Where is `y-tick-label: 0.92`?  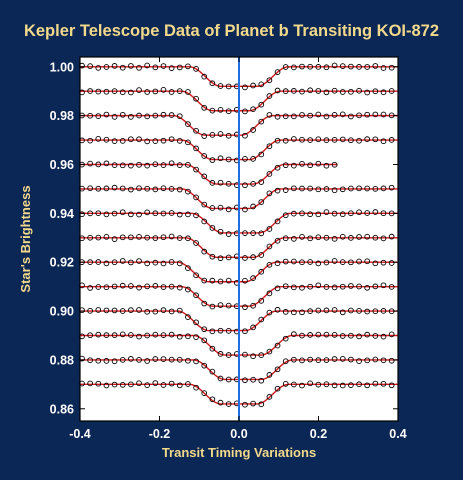 y-tick-label: 0.92 is located at coordinates (62, 263).